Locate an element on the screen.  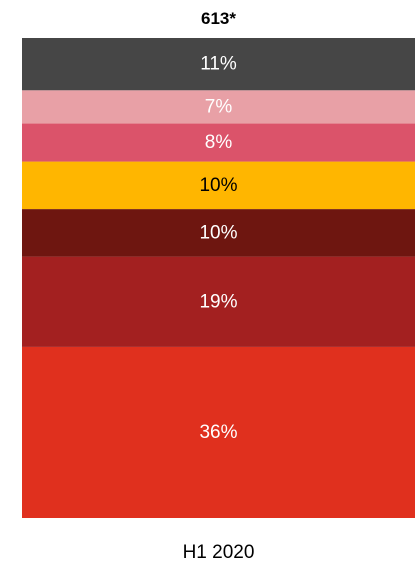
data-label-4: 8% is located at coordinates (219, 142).